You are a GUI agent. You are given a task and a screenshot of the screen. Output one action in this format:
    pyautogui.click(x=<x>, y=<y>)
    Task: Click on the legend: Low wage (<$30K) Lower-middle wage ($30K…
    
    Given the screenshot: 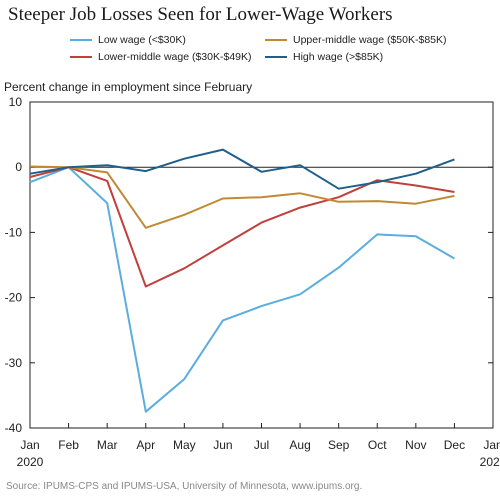 What is the action you would take?
    pyautogui.click(x=250, y=35)
    